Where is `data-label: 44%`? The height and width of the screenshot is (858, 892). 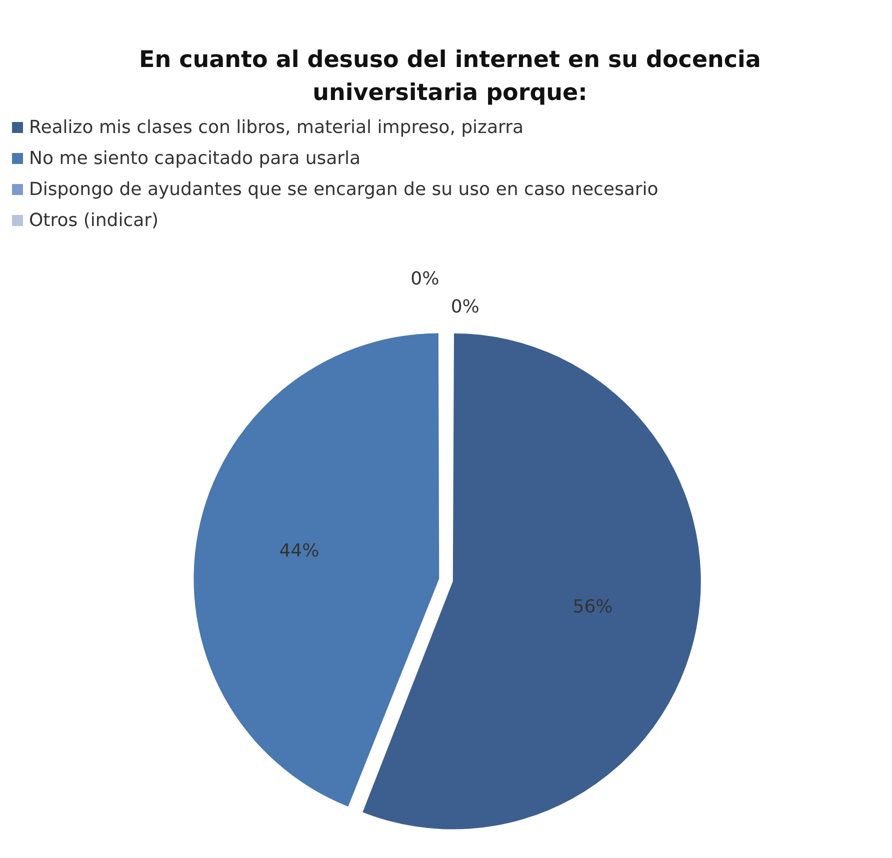
data-label: 44% is located at coordinates (299, 551).